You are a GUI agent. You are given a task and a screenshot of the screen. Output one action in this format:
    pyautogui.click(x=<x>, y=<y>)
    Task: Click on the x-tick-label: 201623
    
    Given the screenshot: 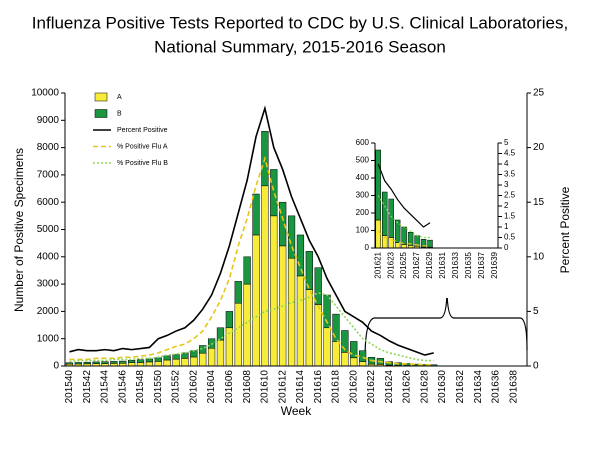 What is the action you would take?
    pyautogui.click(x=390, y=264)
    